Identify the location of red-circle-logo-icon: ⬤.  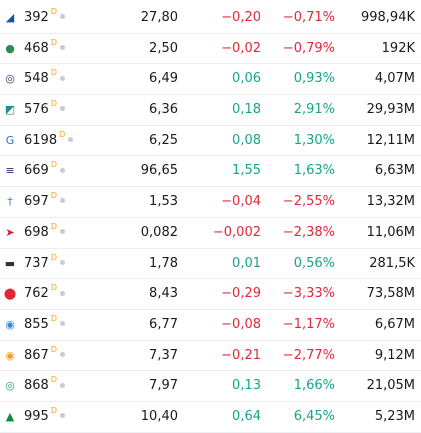
(10, 294).